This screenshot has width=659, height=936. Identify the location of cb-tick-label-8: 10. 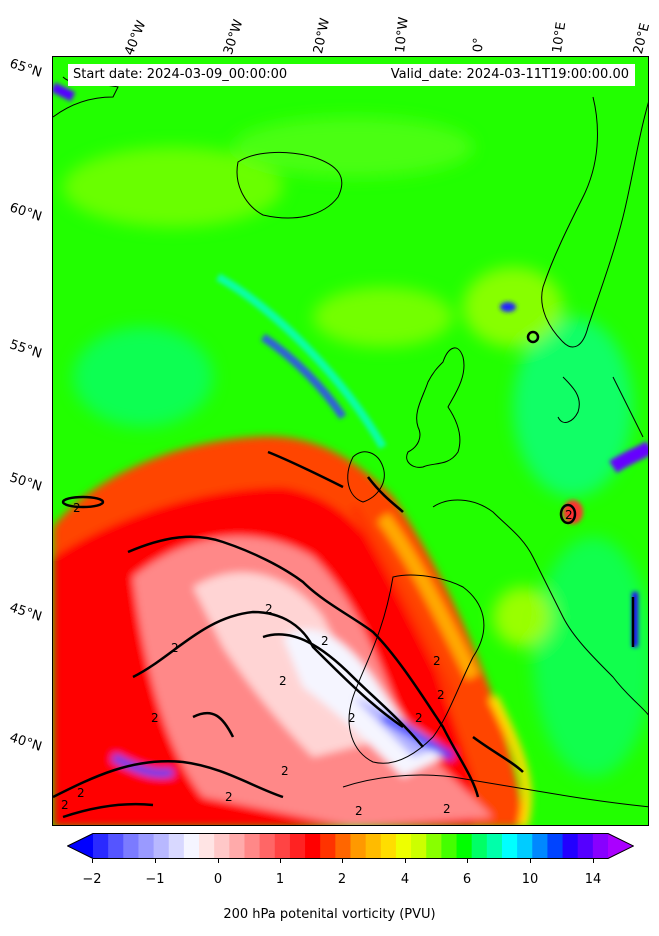
(530, 879).